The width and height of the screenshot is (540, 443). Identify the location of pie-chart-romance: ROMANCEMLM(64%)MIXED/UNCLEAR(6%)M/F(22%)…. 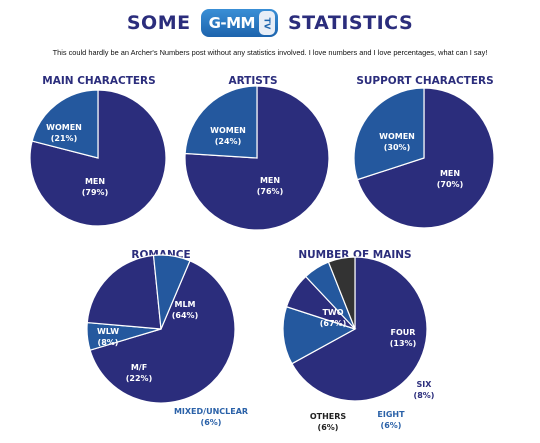
(167, 338).